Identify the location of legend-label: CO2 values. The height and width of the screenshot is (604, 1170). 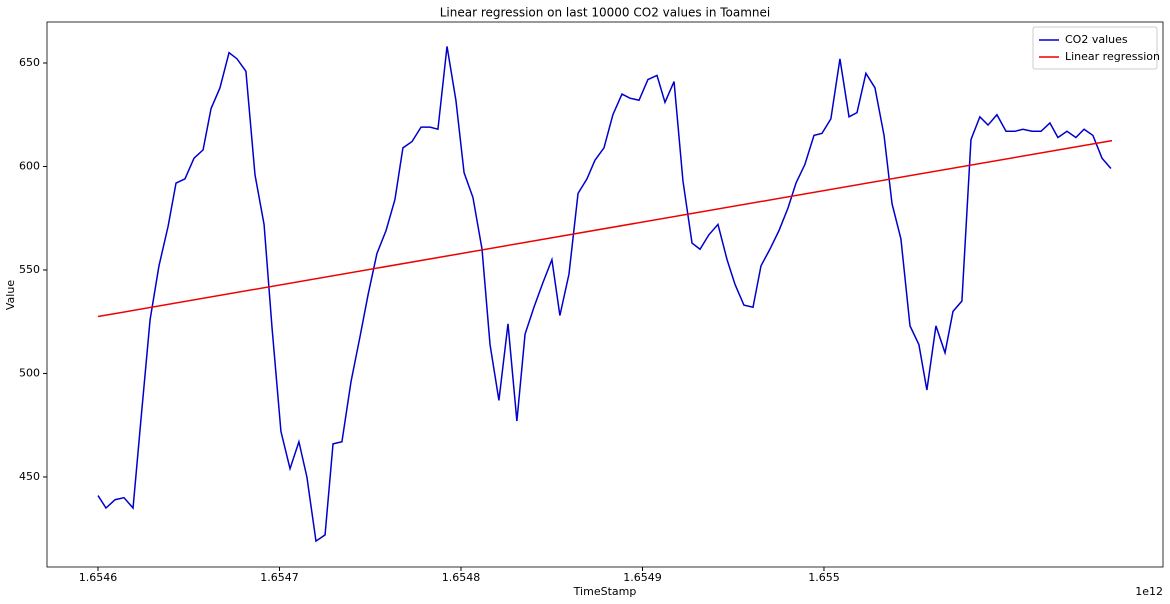
(1096, 39).